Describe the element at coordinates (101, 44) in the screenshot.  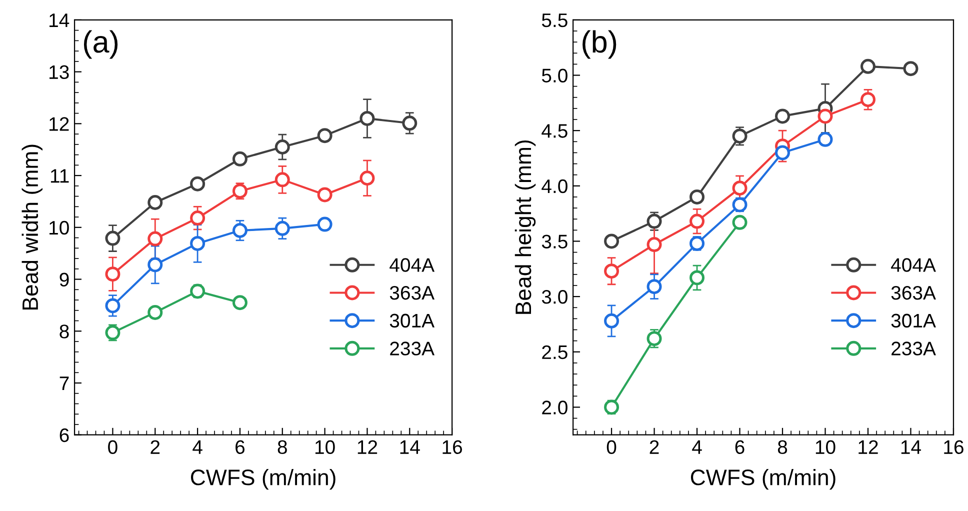
I see `annotation: (a)` at that location.